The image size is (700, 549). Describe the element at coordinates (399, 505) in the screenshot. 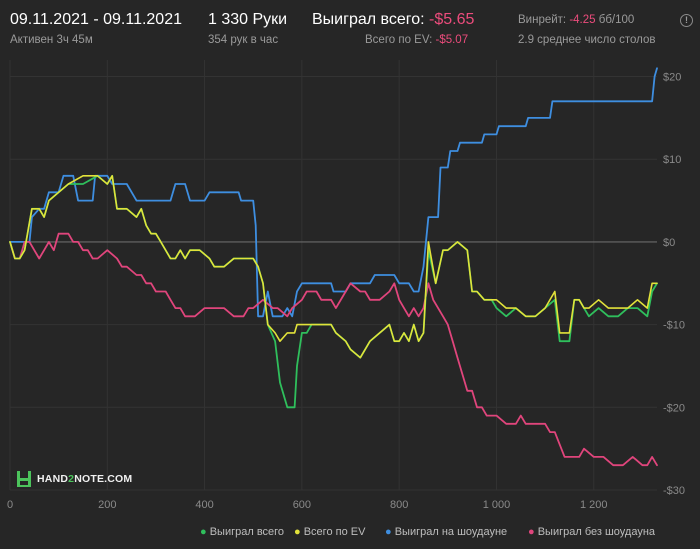

I see `x-tick-label: 800` at that location.